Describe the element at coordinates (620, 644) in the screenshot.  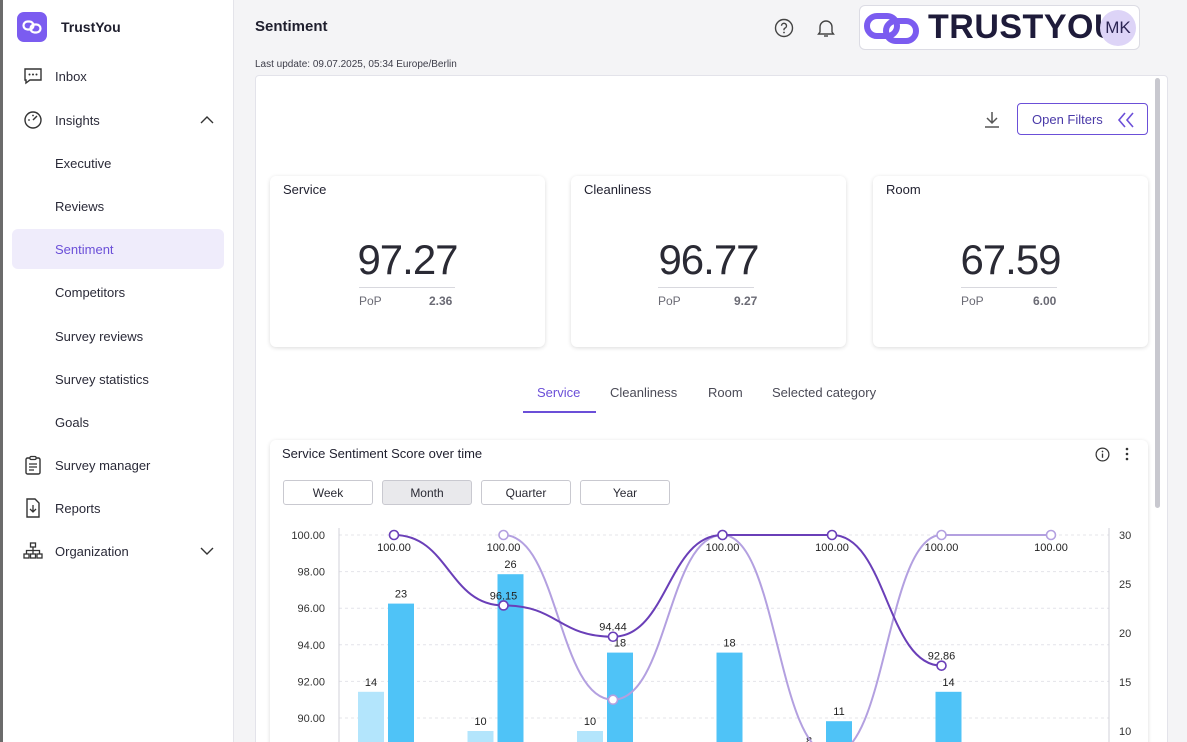
I see `bar-label: 18` at that location.